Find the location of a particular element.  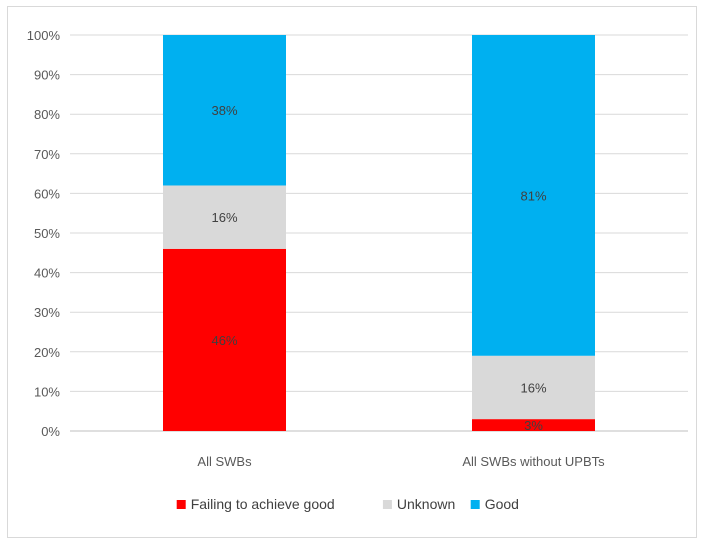

y-tick-label: 90% is located at coordinates (47, 75).